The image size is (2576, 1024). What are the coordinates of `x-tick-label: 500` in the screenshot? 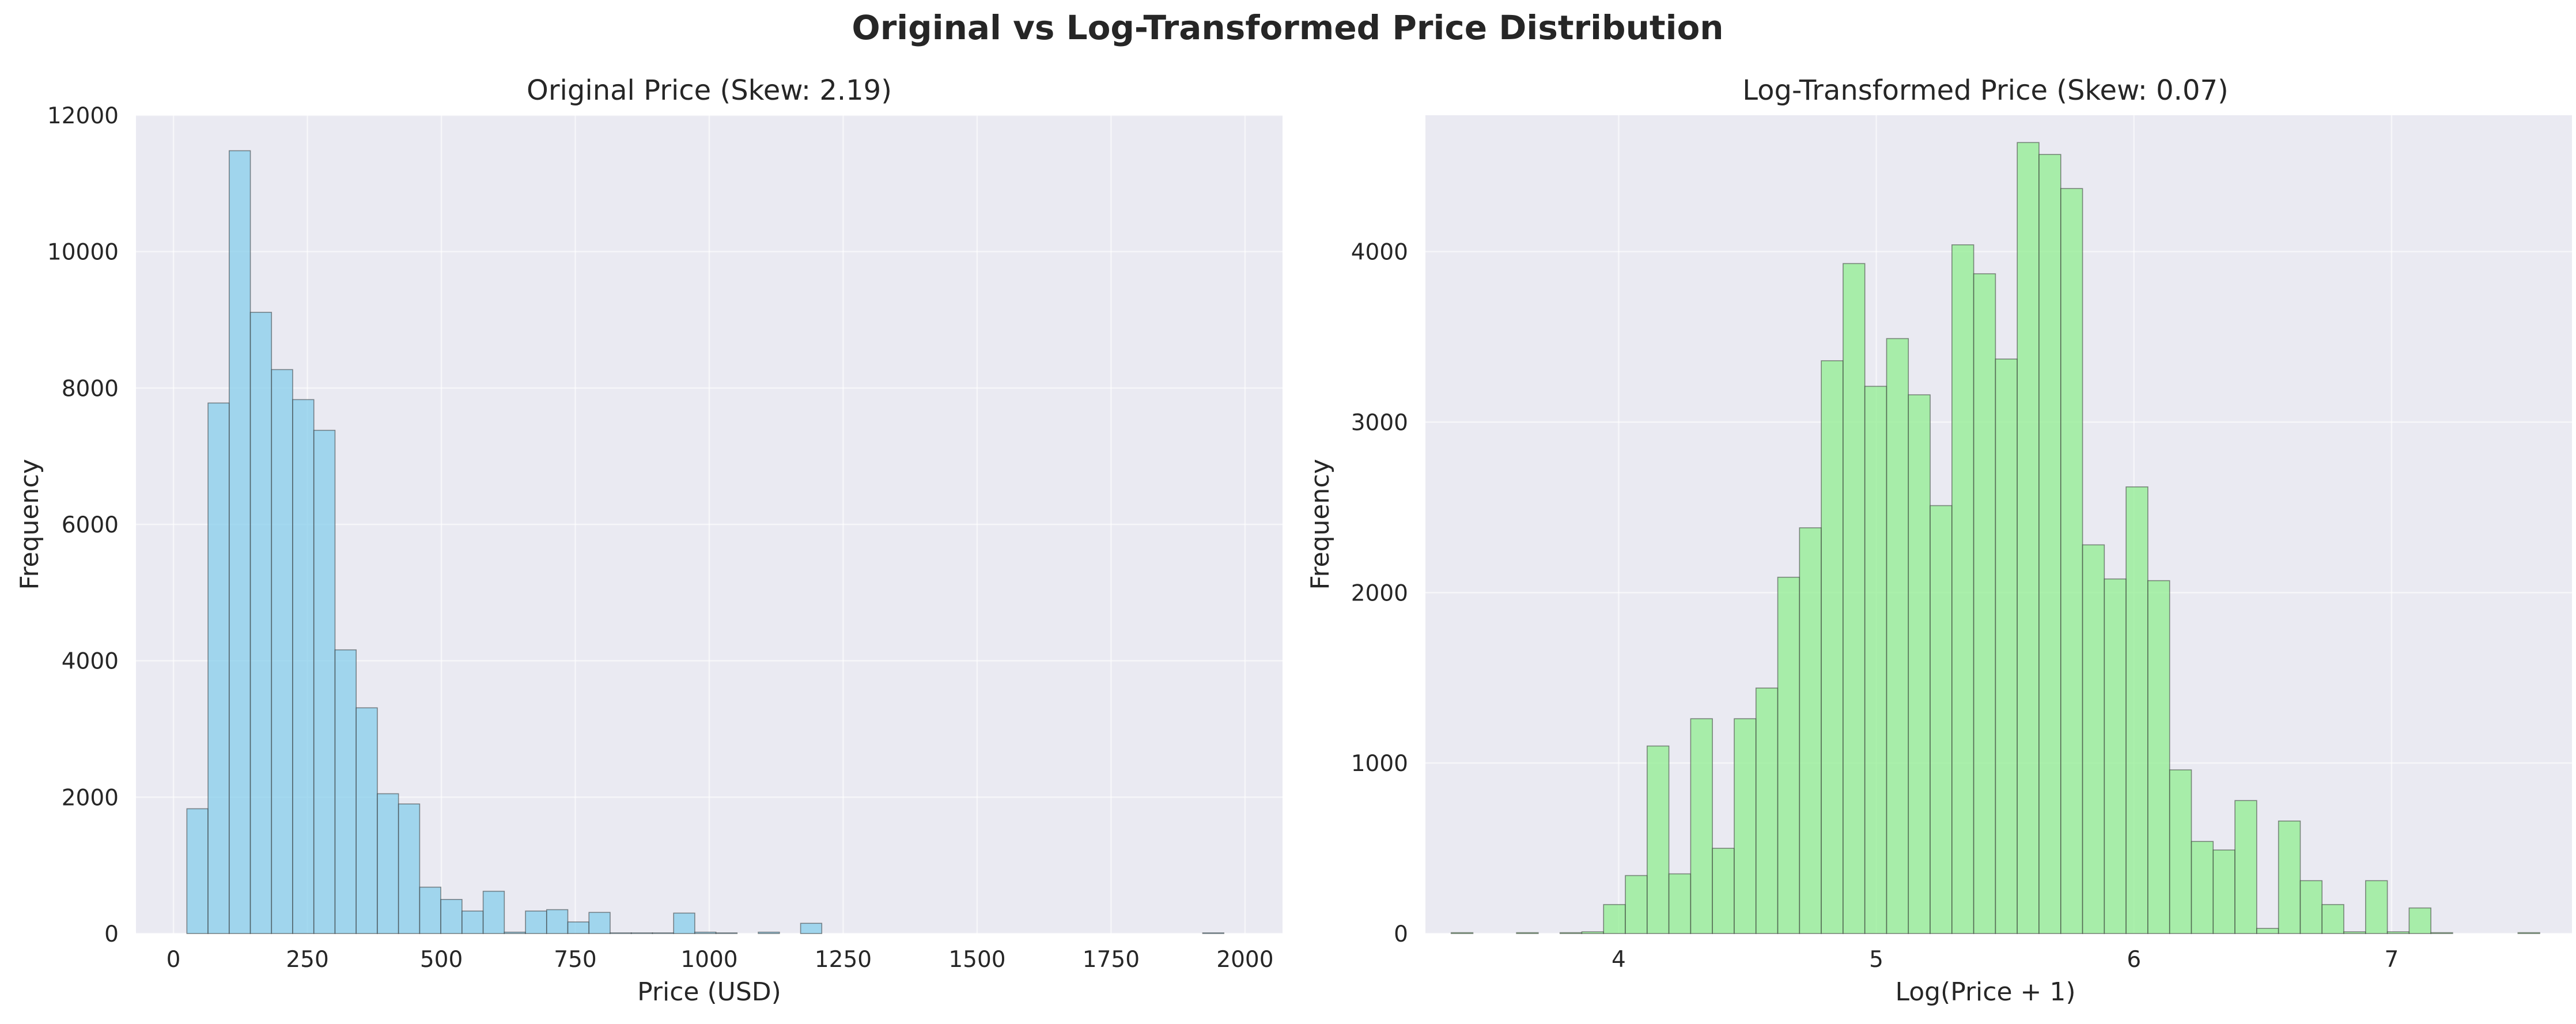 It's located at (441, 960).